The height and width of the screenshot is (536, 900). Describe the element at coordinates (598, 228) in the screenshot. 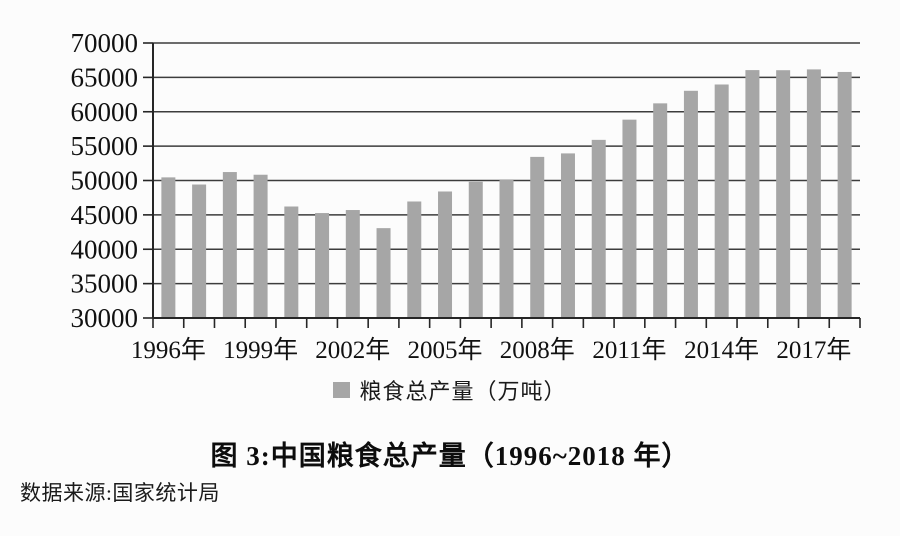

I see `bar-2010` at that location.